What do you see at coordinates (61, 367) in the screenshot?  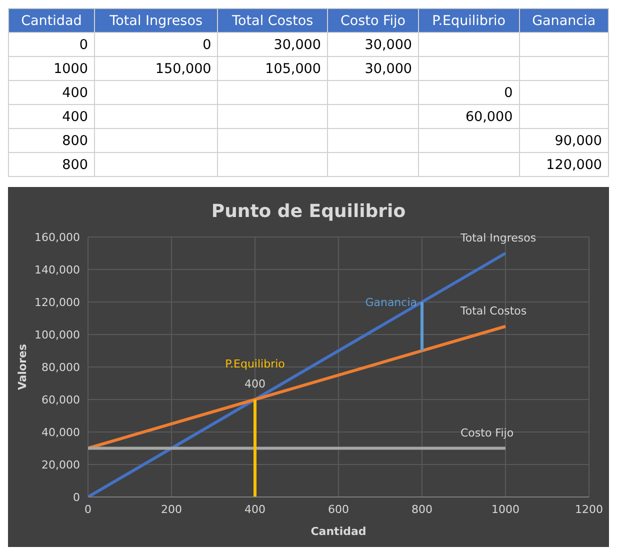 I see `y-tick-label: 80,000` at bounding box center [61, 367].